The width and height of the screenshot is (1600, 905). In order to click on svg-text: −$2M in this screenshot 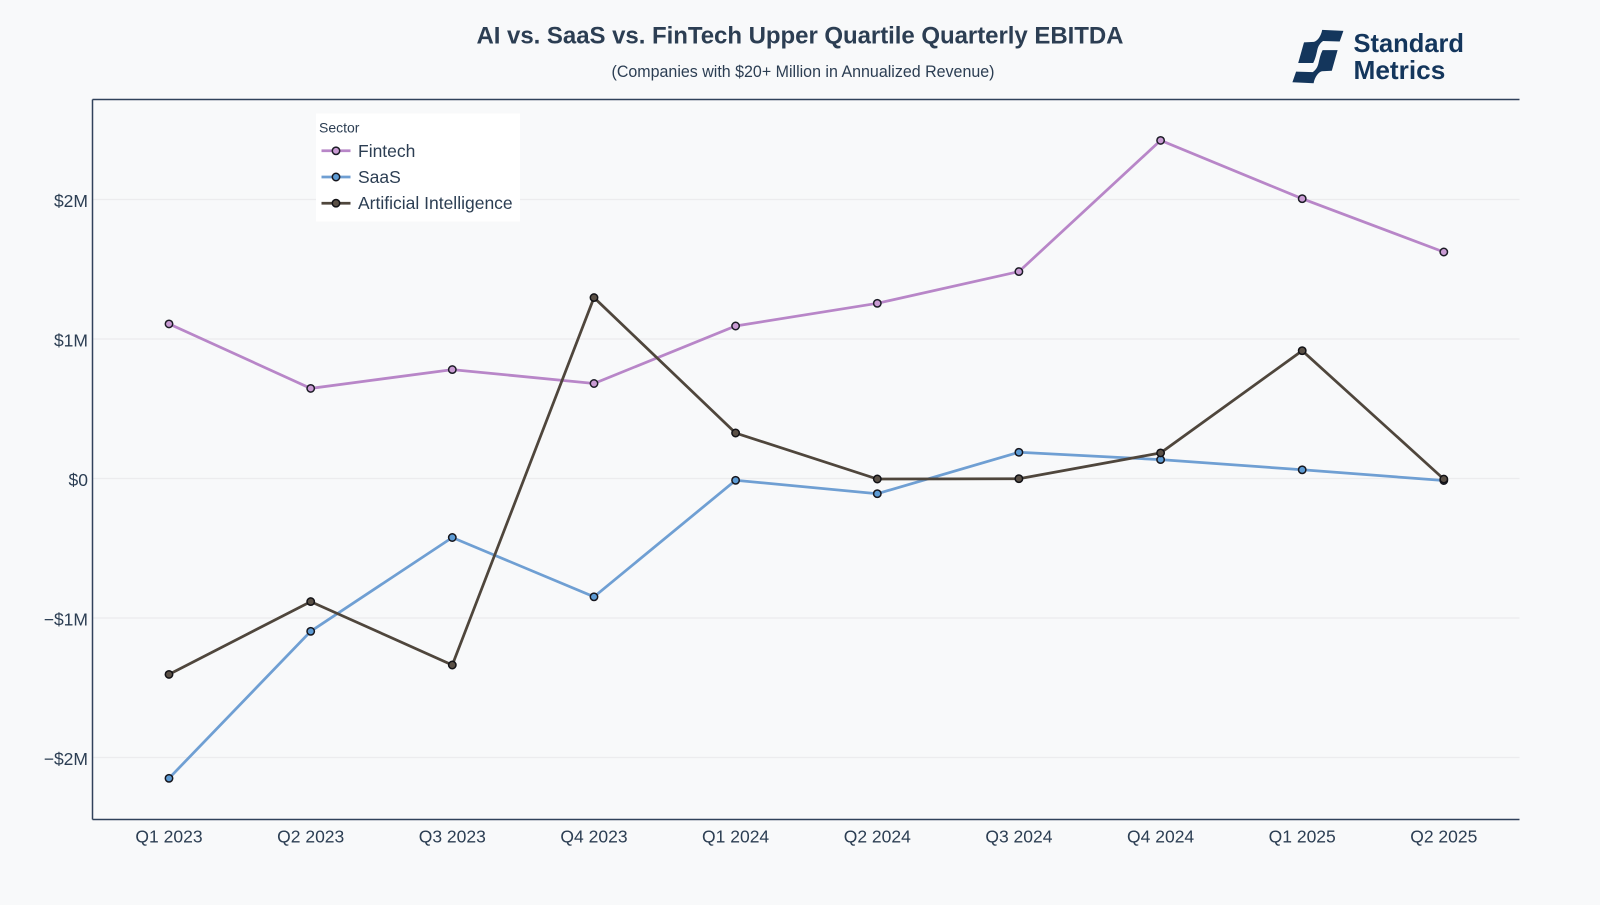, I will do `click(66, 759)`.